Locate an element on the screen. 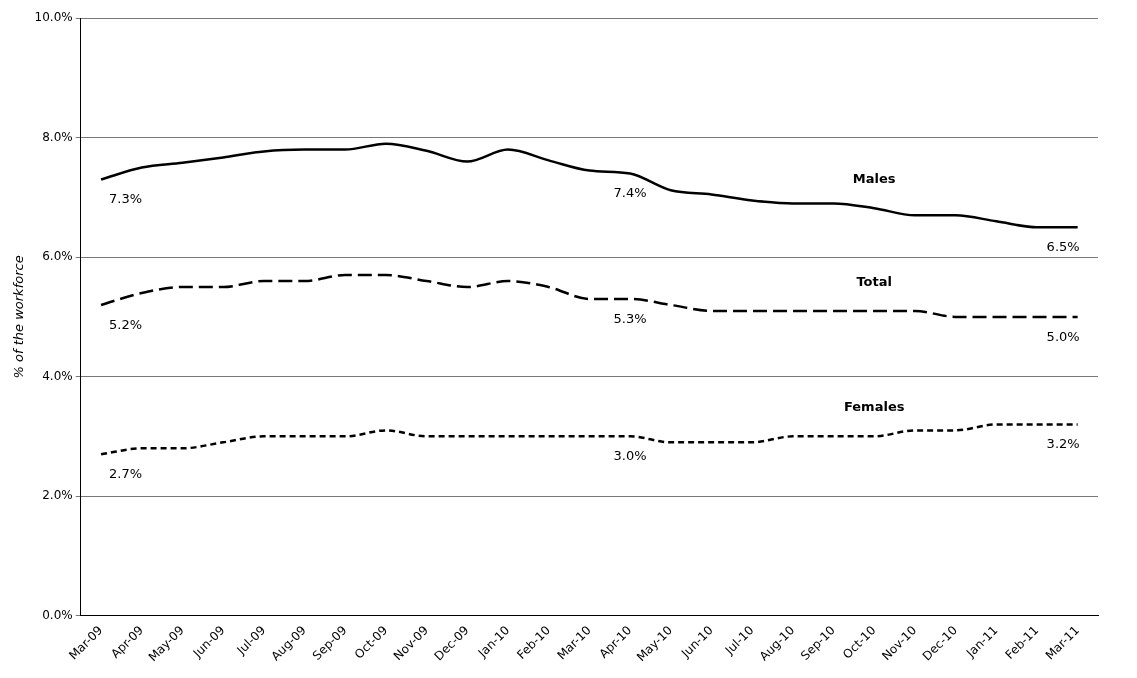 This screenshot has width=1137, height=678. line-series is located at coordinates (589, 185).